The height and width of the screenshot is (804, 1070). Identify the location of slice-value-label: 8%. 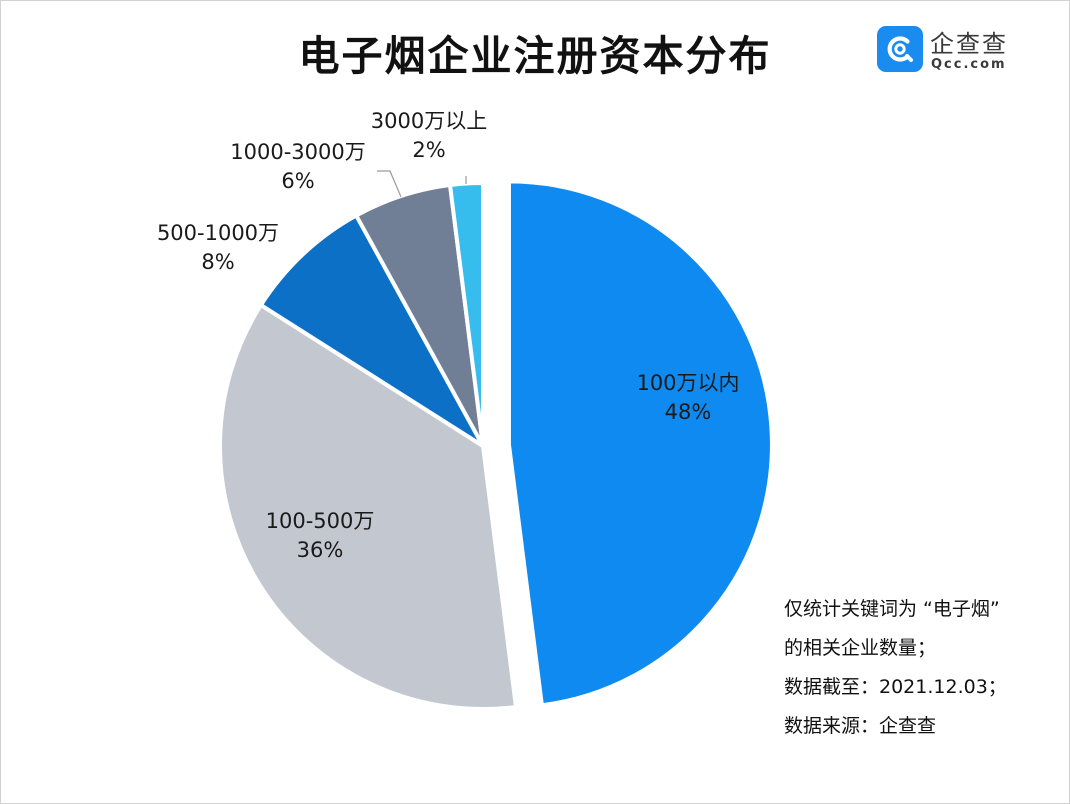
(217, 262).